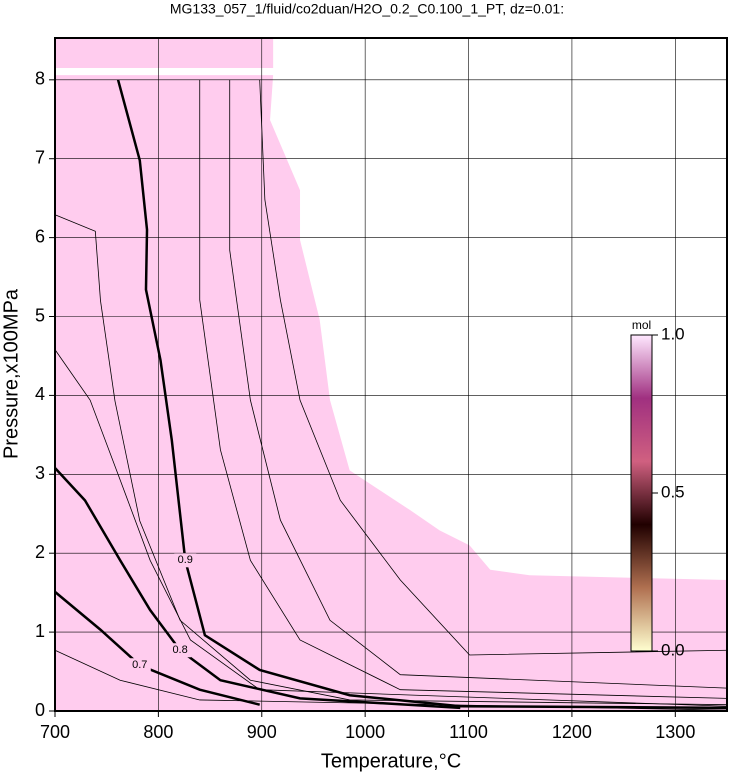 The width and height of the screenshot is (734, 776). What do you see at coordinates (158, 732) in the screenshot?
I see `x-tick-label: 800` at bounding box center [158, 732].